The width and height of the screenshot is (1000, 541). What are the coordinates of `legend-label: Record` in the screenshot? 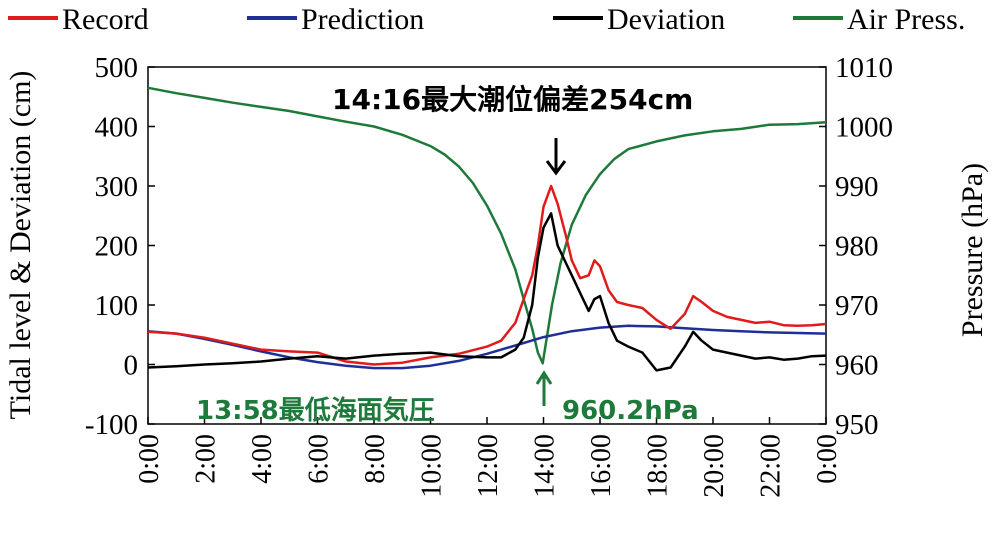 It's located at (105, 19).